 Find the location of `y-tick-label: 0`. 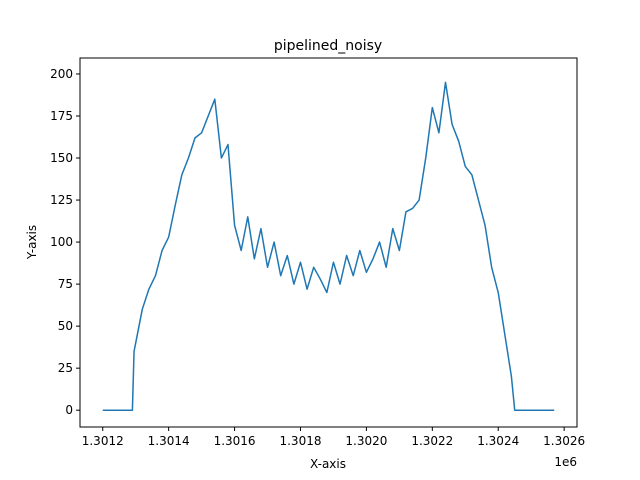

y-tick-label: 0 is located at coordinates (69, 410).